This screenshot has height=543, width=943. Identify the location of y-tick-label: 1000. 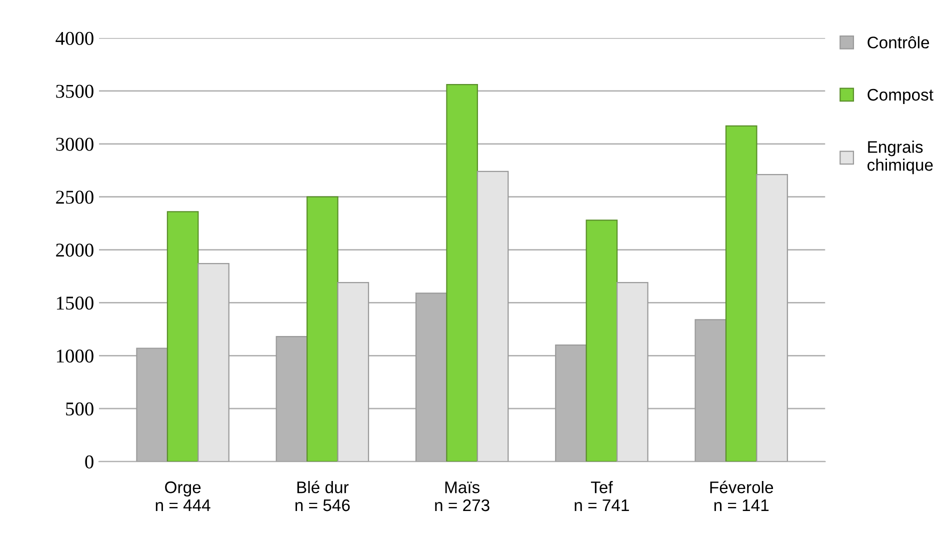
(75, 356).